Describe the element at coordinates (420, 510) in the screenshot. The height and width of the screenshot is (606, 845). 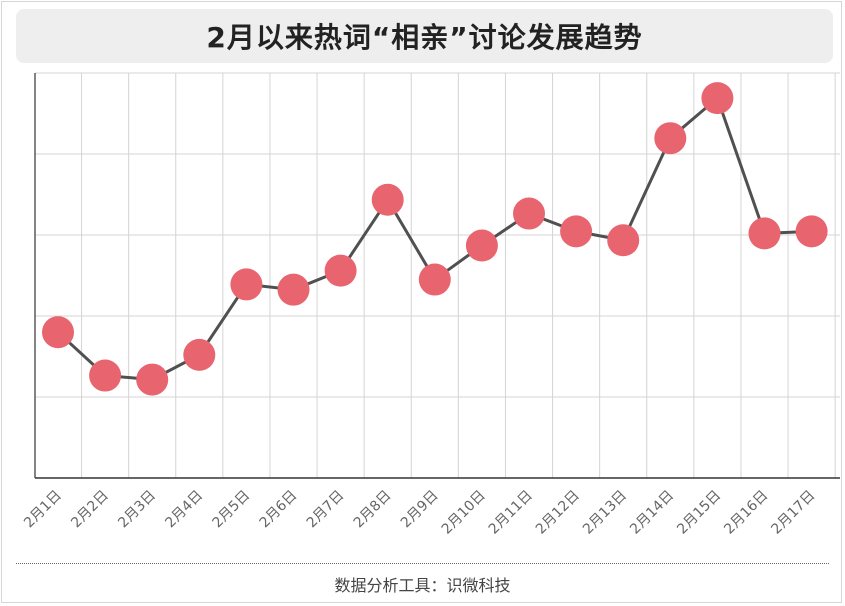
I see `x-tick-label: 2月9日` at that location.